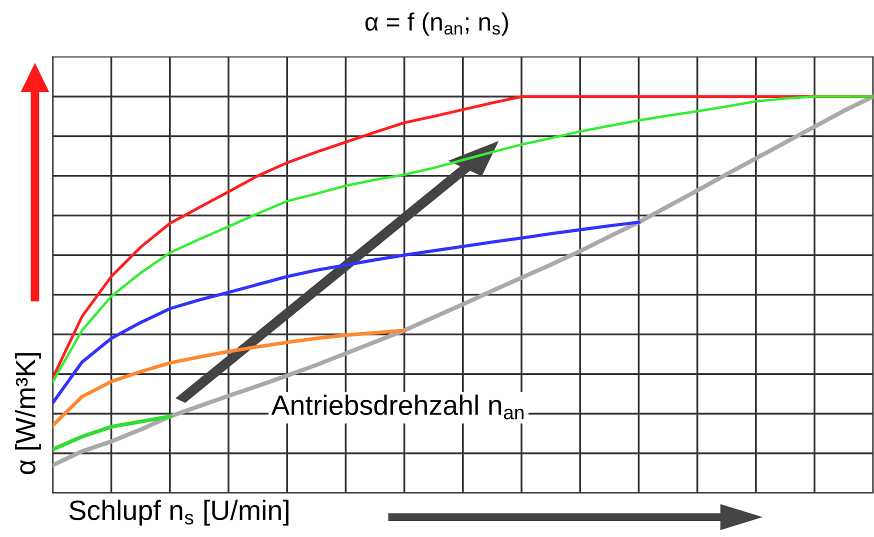  I want to click on x-axis-title: Schlupf n$_{s}$ [U/min], so click(178, 513).